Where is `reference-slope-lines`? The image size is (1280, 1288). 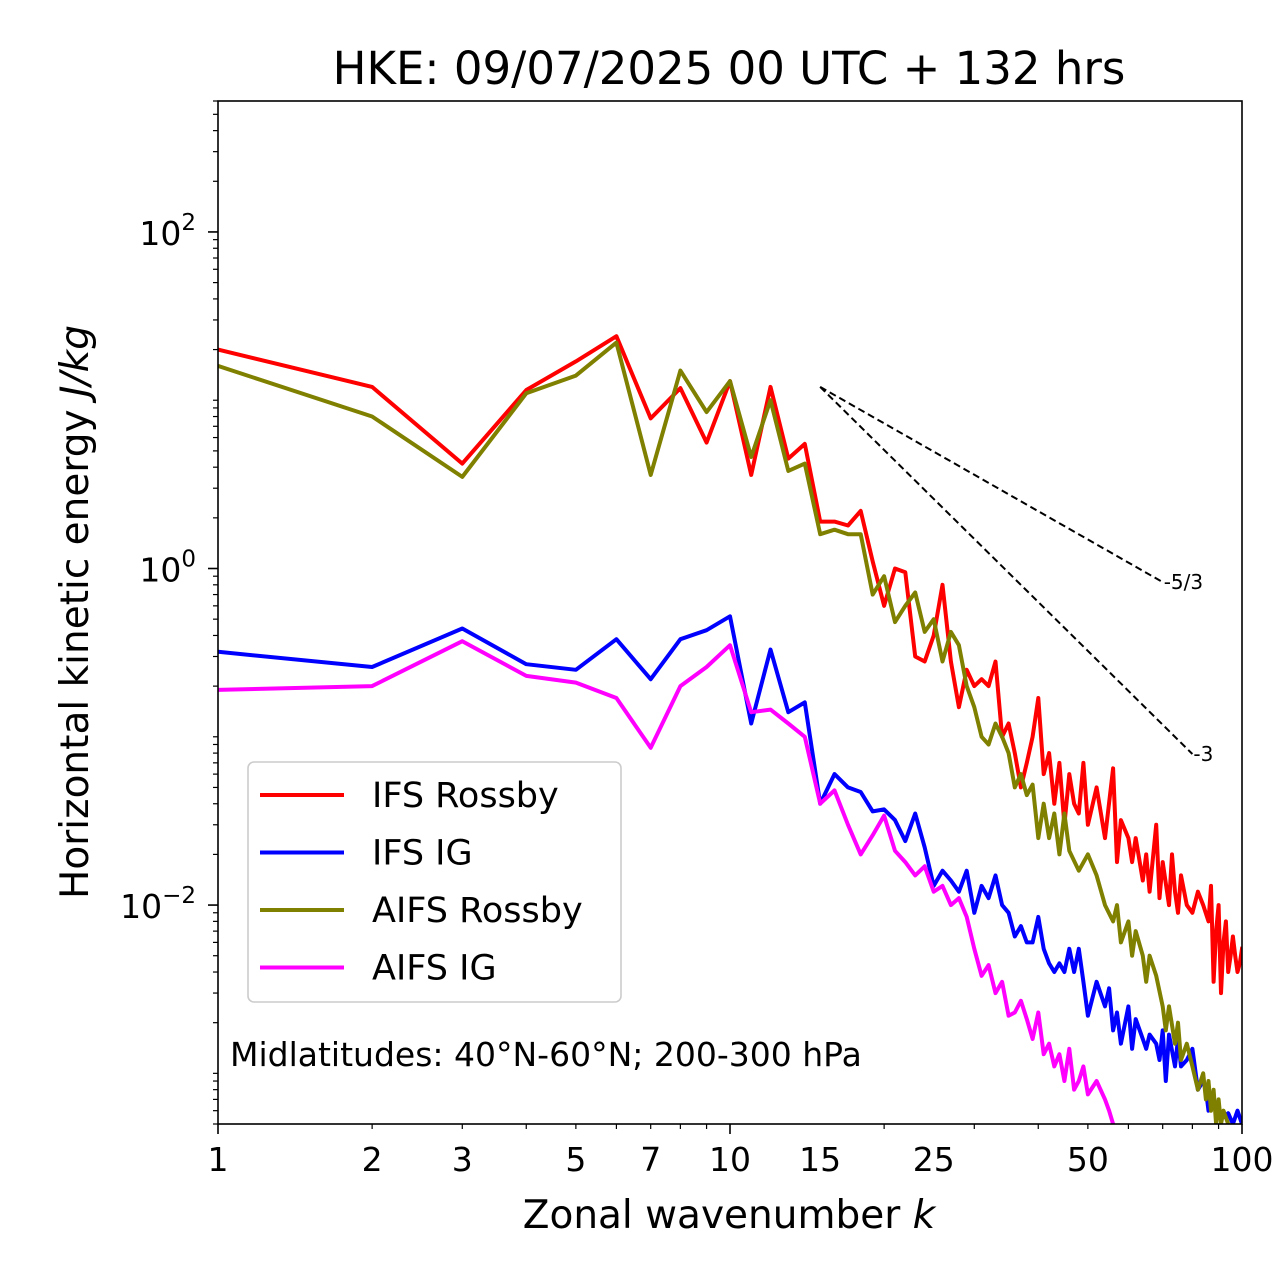 reference-slope-lines is located at coordinates (1006, 570).